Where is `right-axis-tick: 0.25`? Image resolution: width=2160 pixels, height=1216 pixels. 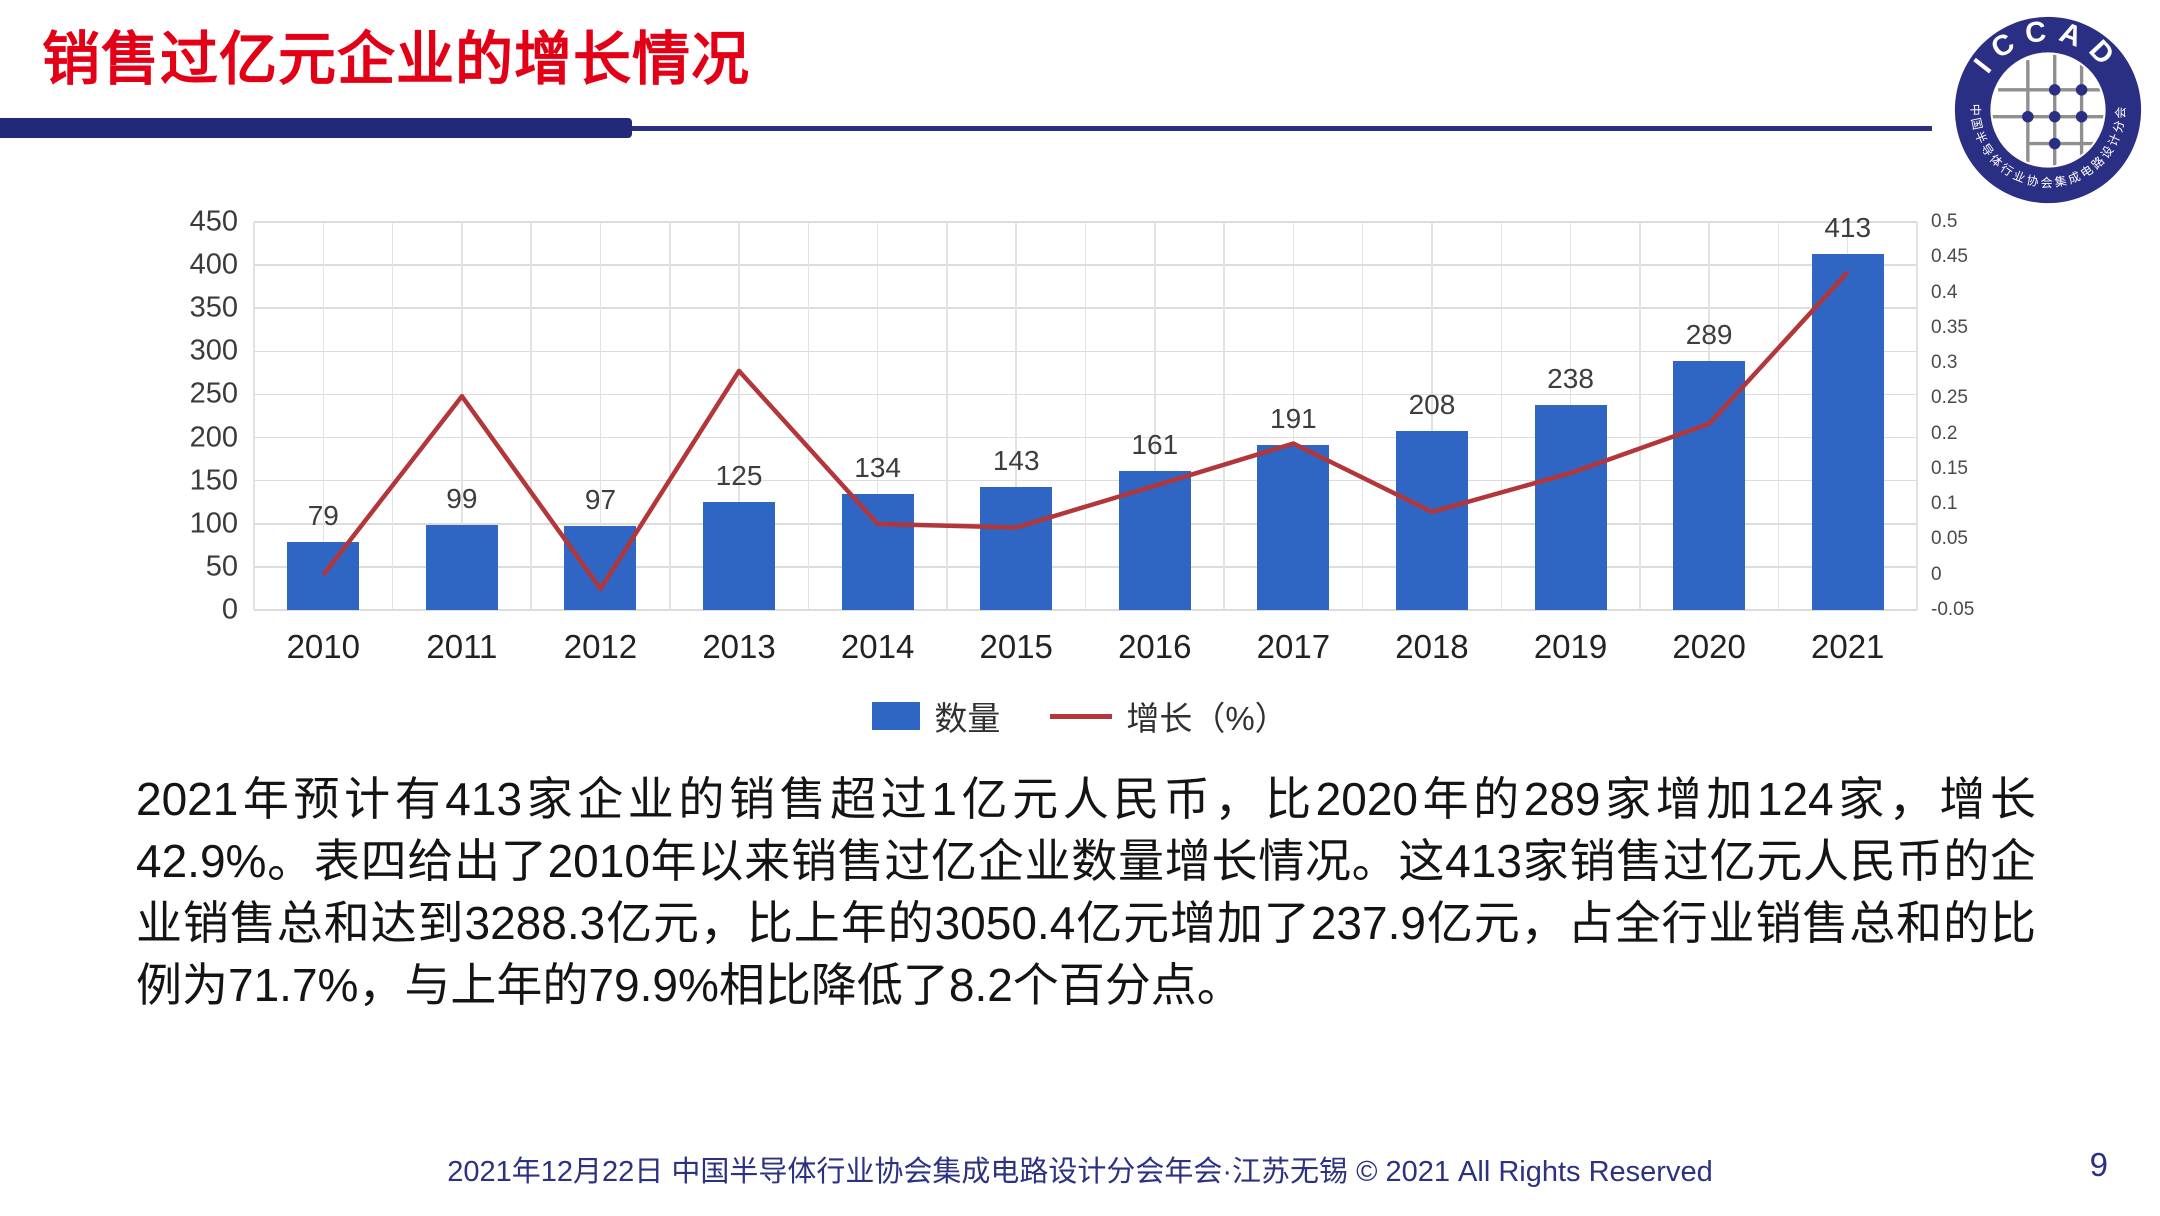
right-axis-tick: 0.25 is located at coordinates (1949, 398).